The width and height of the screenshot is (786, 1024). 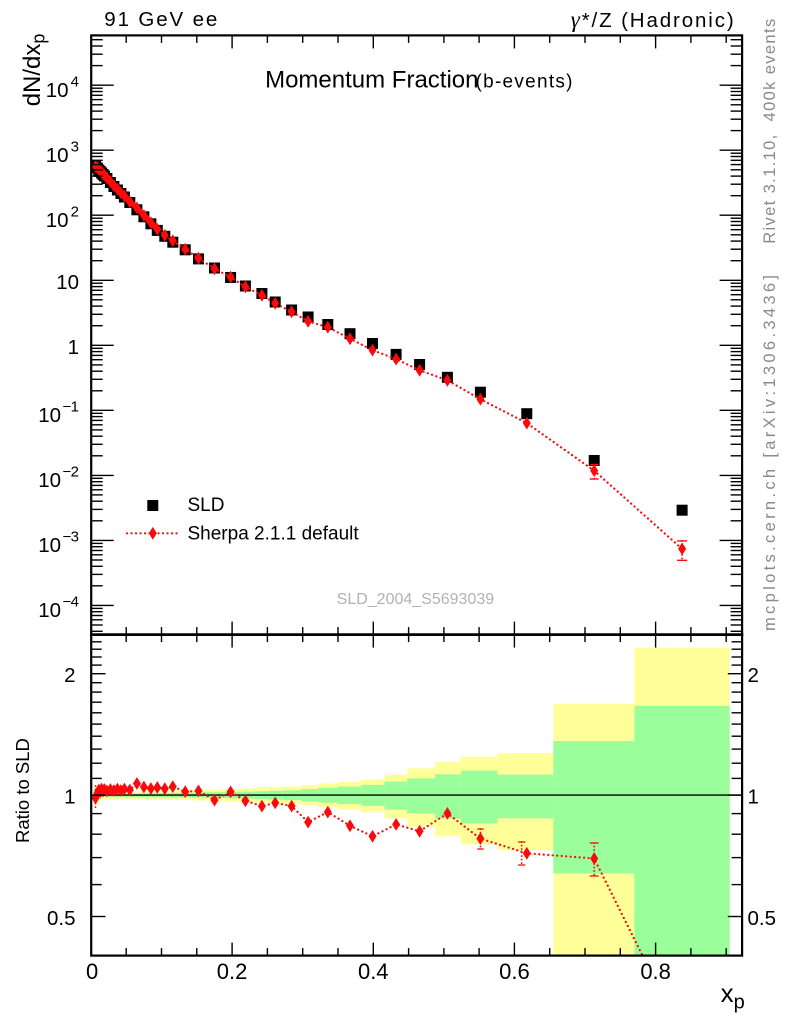 I want to click on svg-text: 91 GeV ee, so click(x=160, y=19).